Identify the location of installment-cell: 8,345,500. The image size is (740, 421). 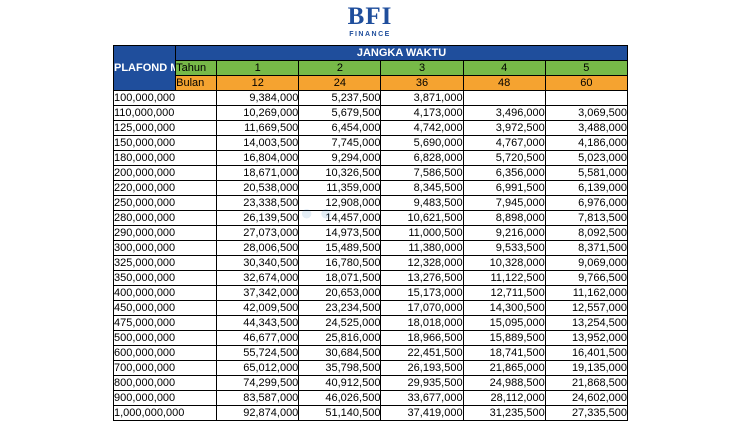
(422, 188).